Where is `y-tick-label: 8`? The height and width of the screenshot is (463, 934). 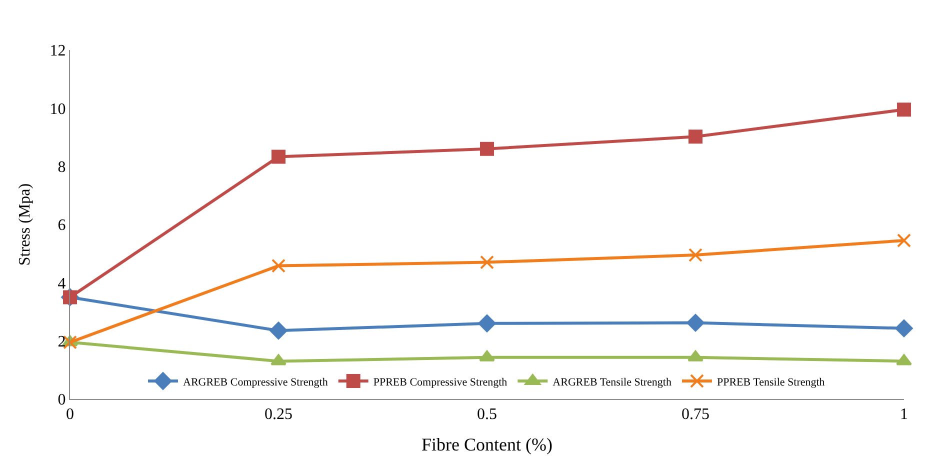 y-tick-label: 8 is located at coordinates (62, 167).